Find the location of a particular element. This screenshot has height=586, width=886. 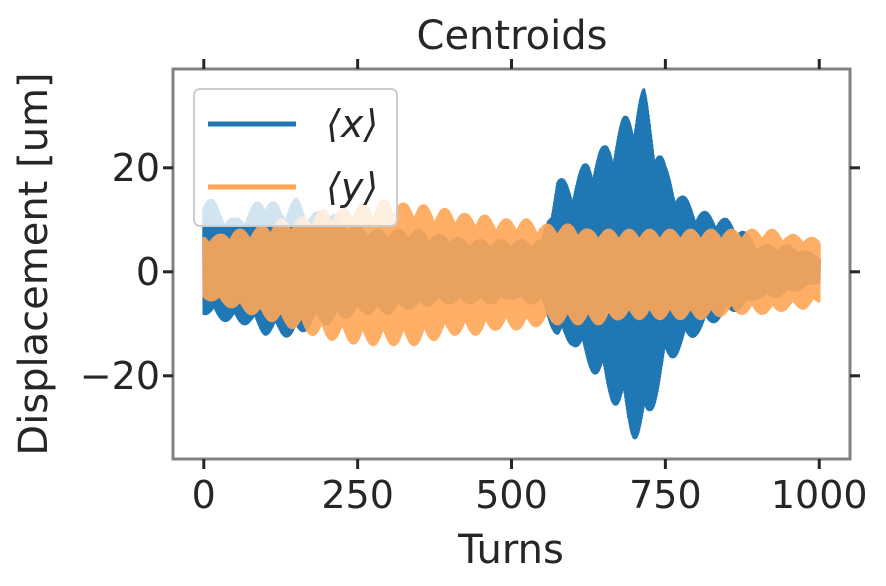

legend-label-1: ⟨x⟩ is located at coordinates (352, 124).